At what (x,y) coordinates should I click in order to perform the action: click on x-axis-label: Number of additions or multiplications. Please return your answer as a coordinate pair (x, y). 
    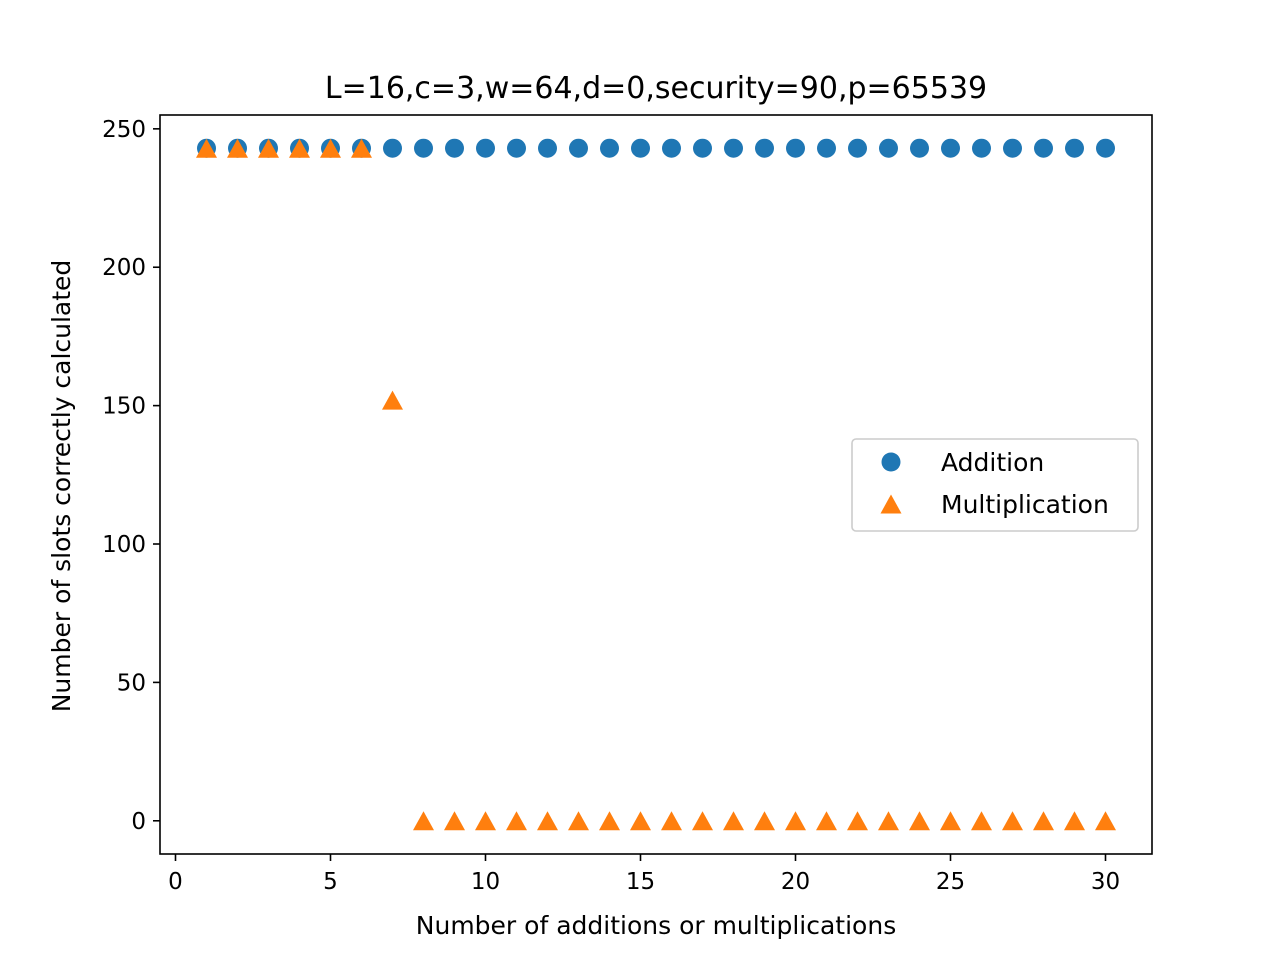
    Looking at the image, I should click on (656, 925).